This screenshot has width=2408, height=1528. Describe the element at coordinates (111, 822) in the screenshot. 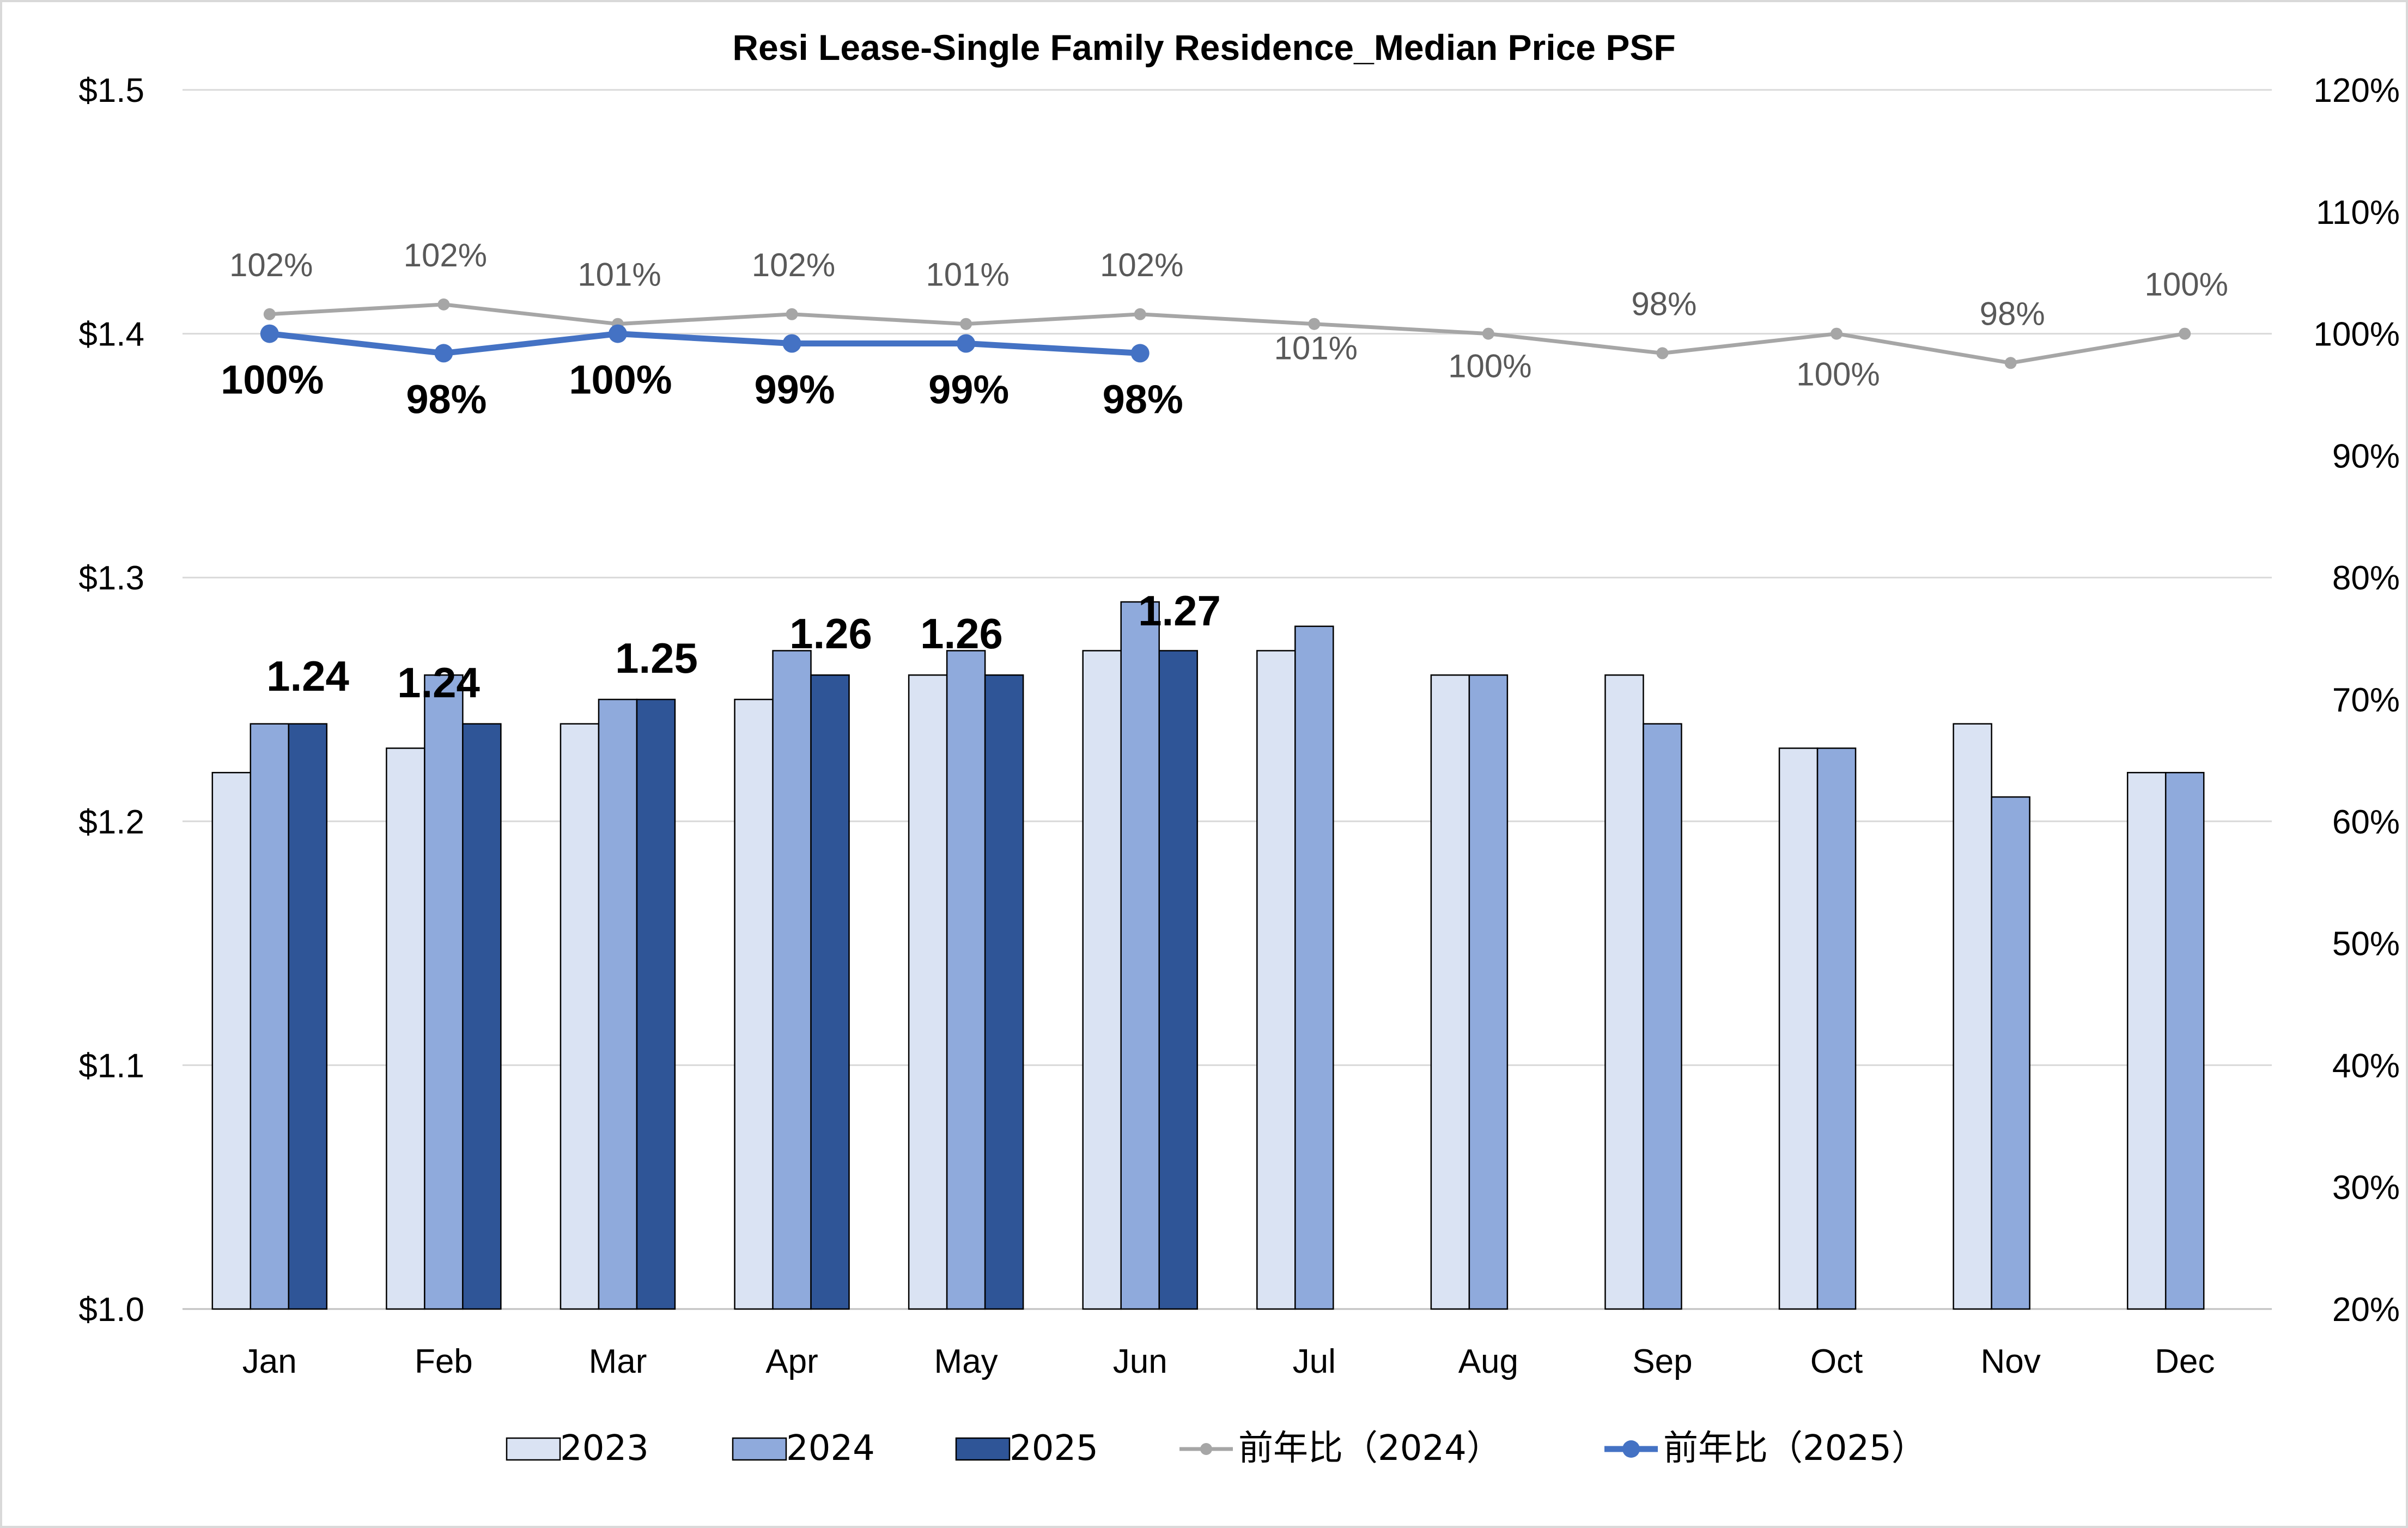

I see `left-tick-label: $1.2` at that location.